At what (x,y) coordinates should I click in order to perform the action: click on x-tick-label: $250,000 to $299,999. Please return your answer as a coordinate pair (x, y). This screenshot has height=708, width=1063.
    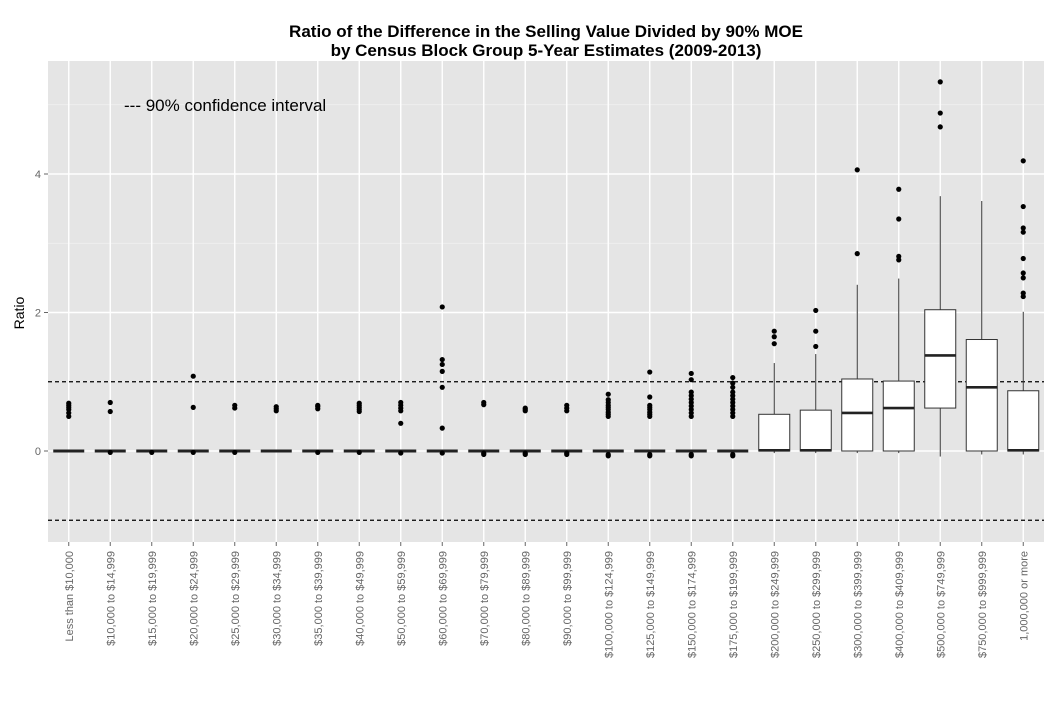
    Looking at the image, I should click on (817, 604).